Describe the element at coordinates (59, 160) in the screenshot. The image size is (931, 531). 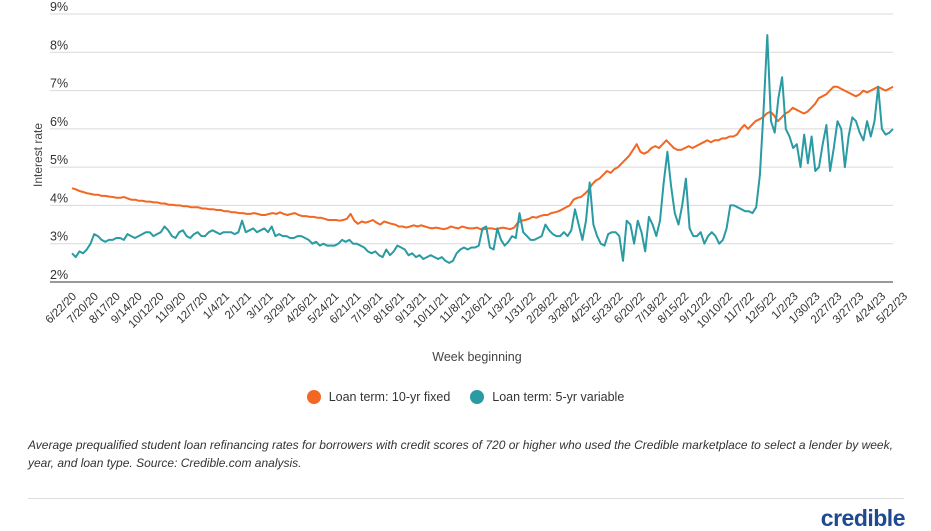
I see `y-tick-label: 5%` at that location.